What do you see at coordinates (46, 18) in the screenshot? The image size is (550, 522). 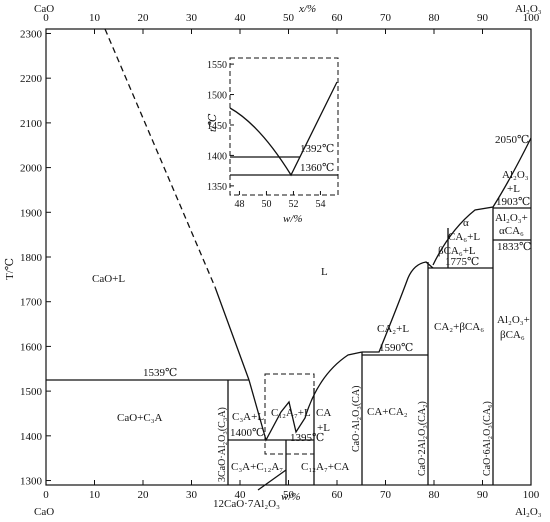 I see `x-tick-label-top: 0` at bounding box center [46, 18].